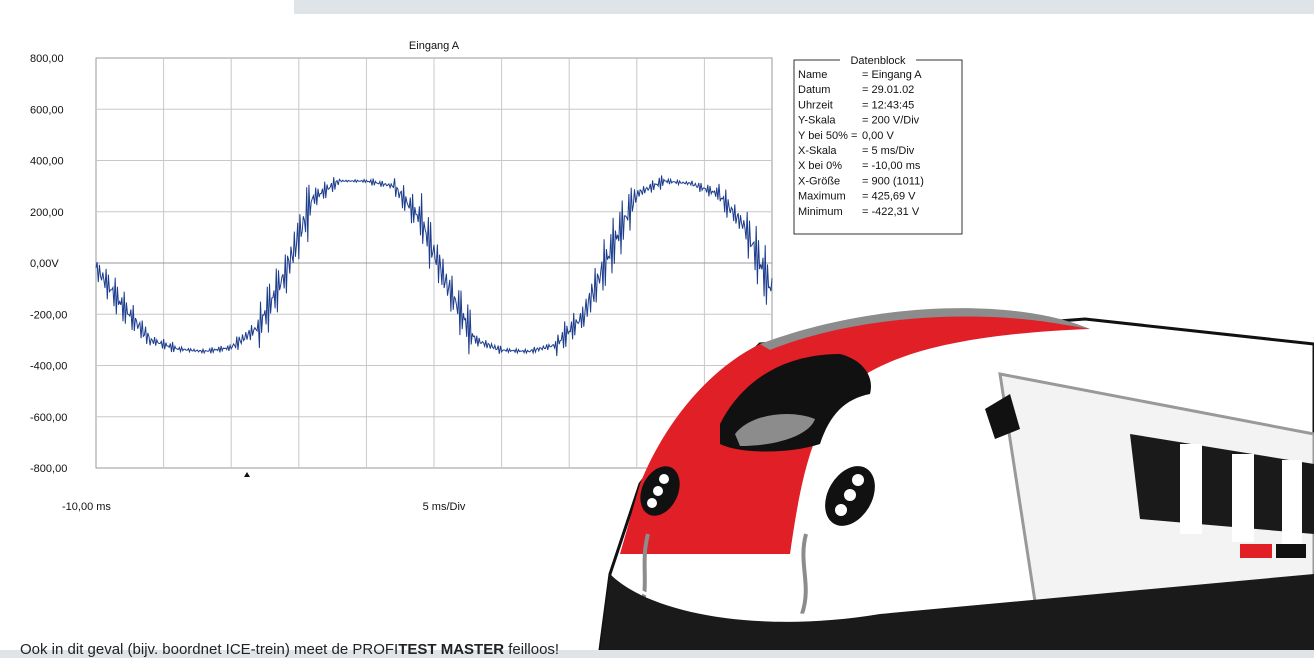  I want to click on train-cab-window, so click(1002, 416).